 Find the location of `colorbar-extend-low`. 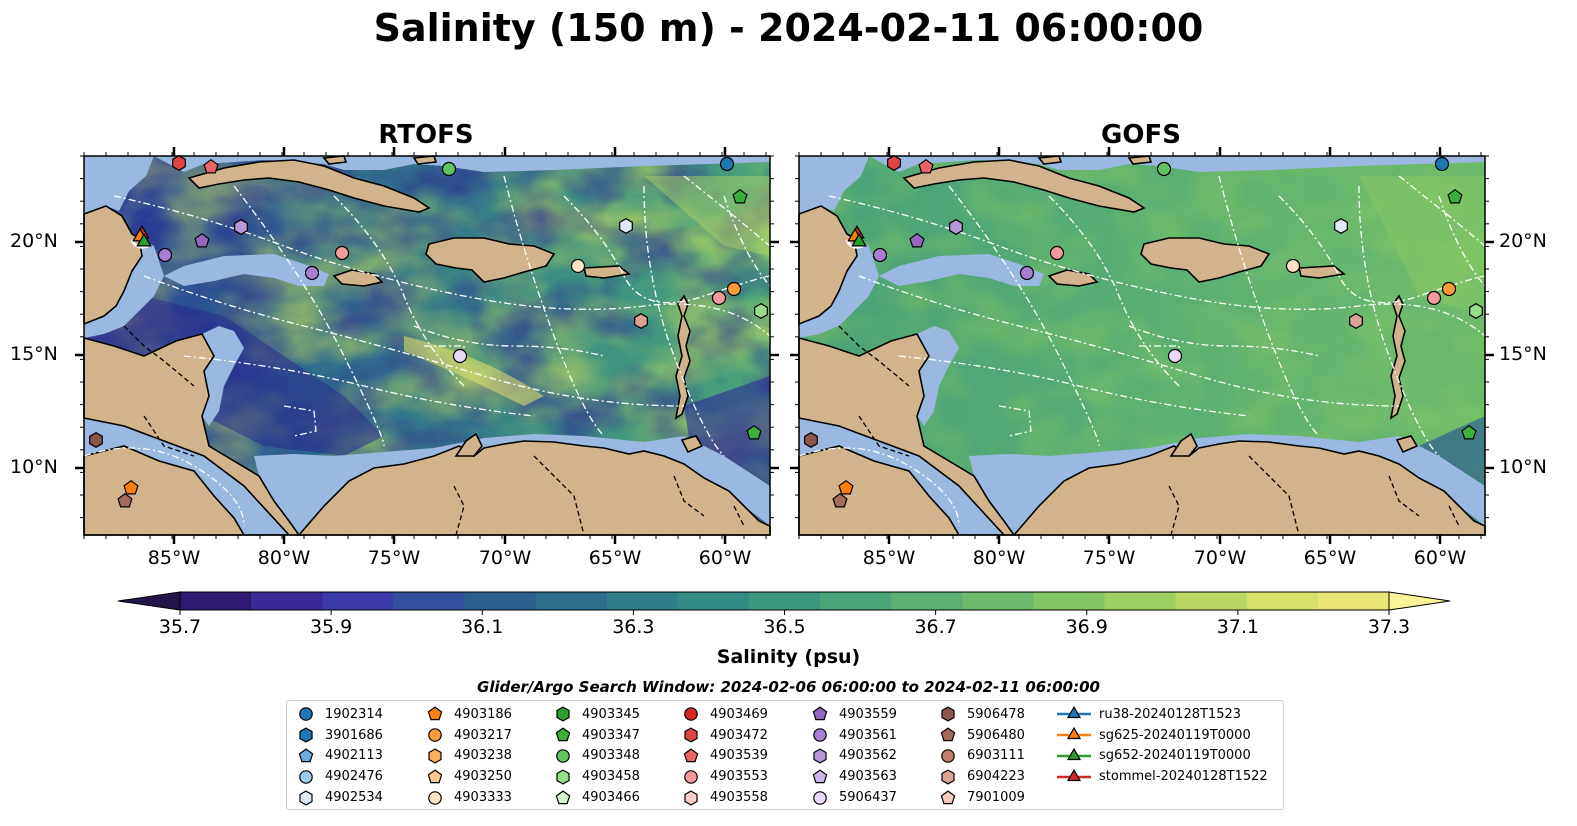

colorbar-extend-low is located at coordinates (149, 601).